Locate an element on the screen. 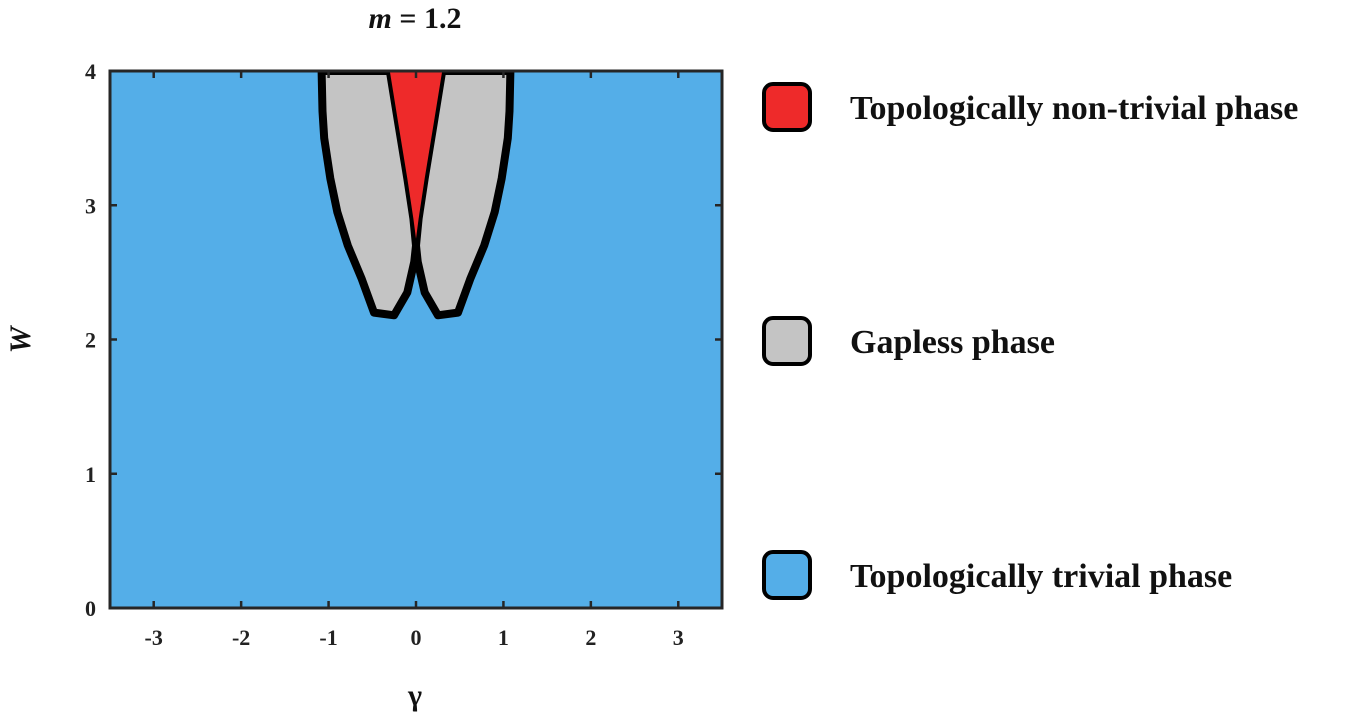 This screenshot has width=1350, height=720. x-tick-label: 1 is located at coordinates (503, 637).